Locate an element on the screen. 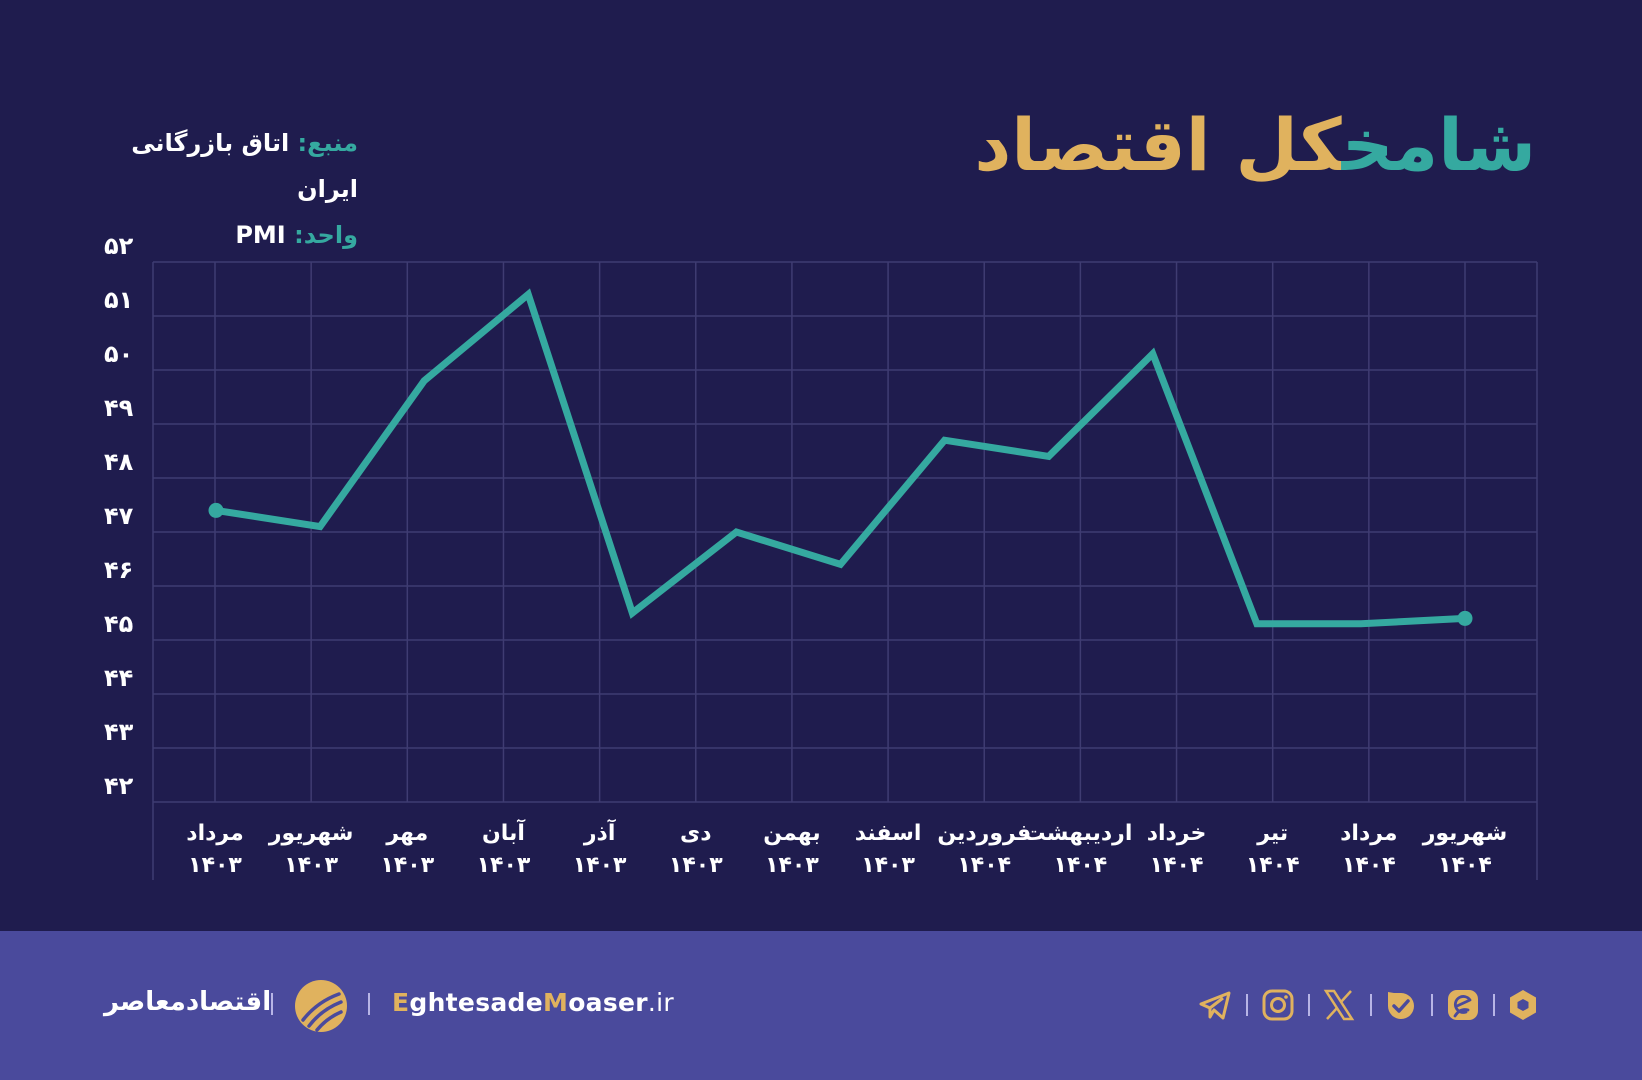 The width and height of the screenshot is (1642, 1080). x-icon is located at coordinates (1339, 1005).